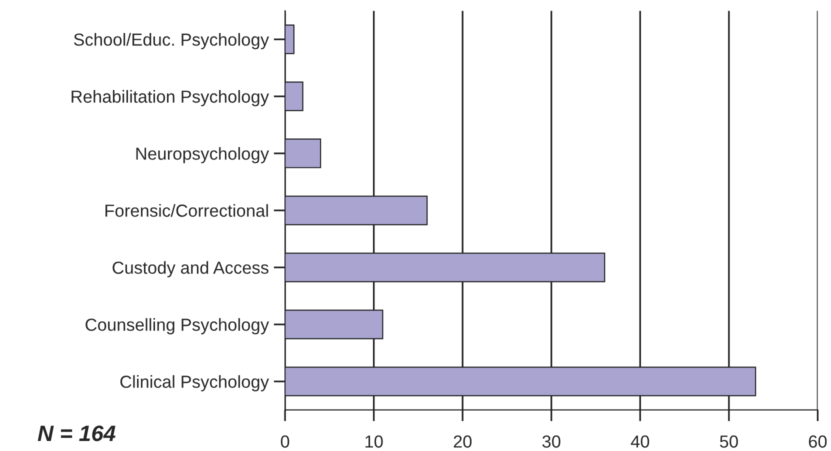 The height and width of the screenshot is (451, 831). Describe the element at coordinates (285, 441) in the screenshot. I see `x-tick-label: 0` at that location.